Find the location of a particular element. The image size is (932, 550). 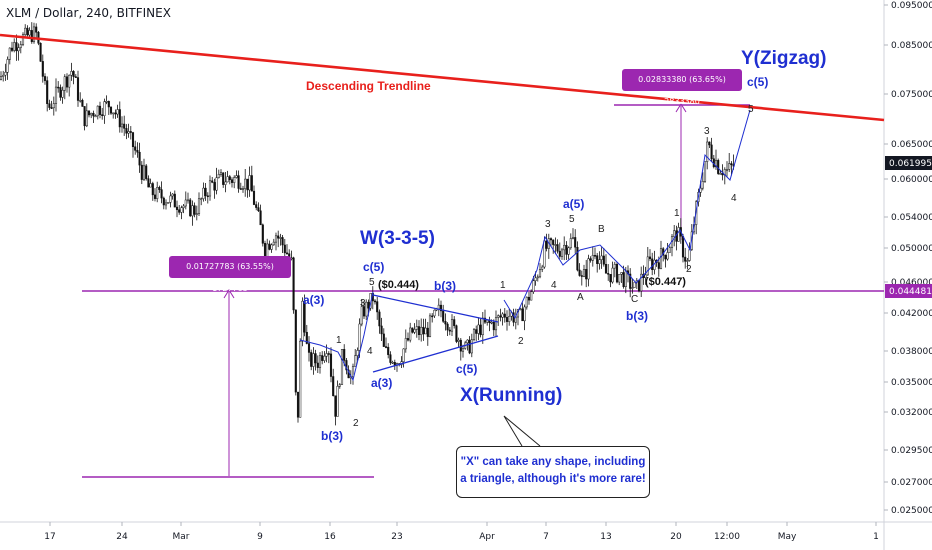

wave-sketch-y is located at coordinates (627, 214).